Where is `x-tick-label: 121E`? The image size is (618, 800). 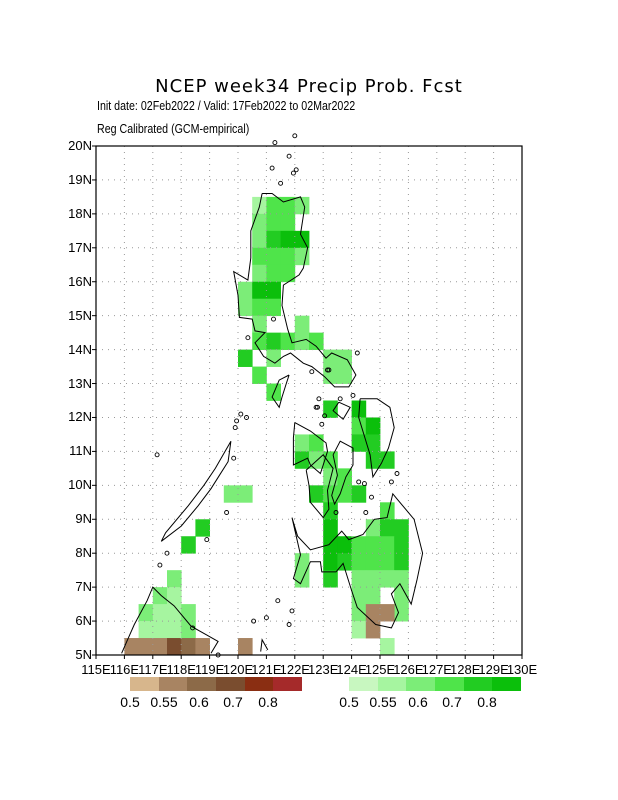 x-tick-label: 121E is located at coordinates (266, 669).